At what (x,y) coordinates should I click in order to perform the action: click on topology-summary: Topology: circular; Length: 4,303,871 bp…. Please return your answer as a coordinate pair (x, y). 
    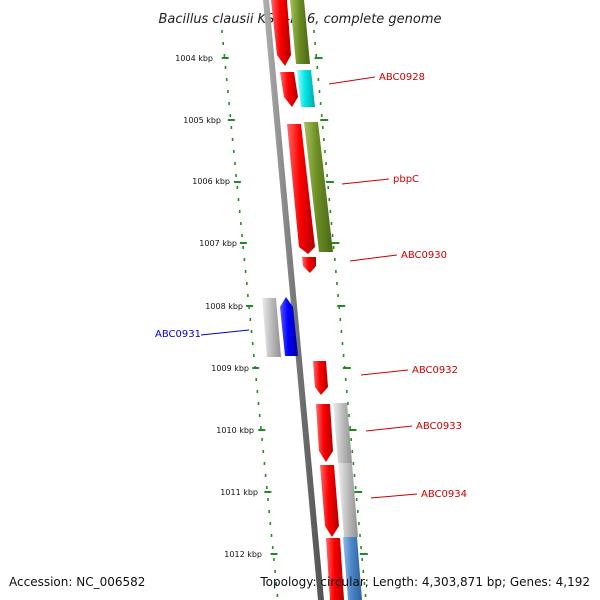
    Looking at the image, I should click on (424, 582).